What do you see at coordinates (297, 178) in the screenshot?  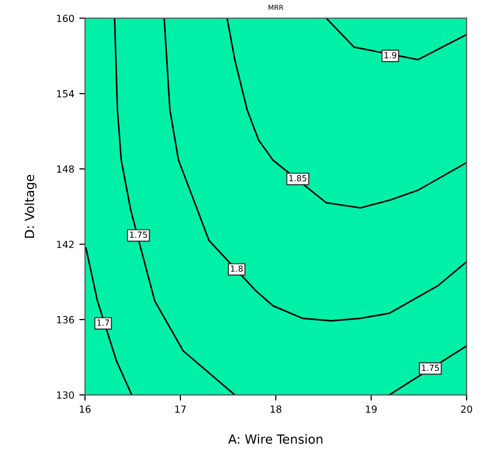 I see `annotation: 1.85` at bounding box center [297, 178].